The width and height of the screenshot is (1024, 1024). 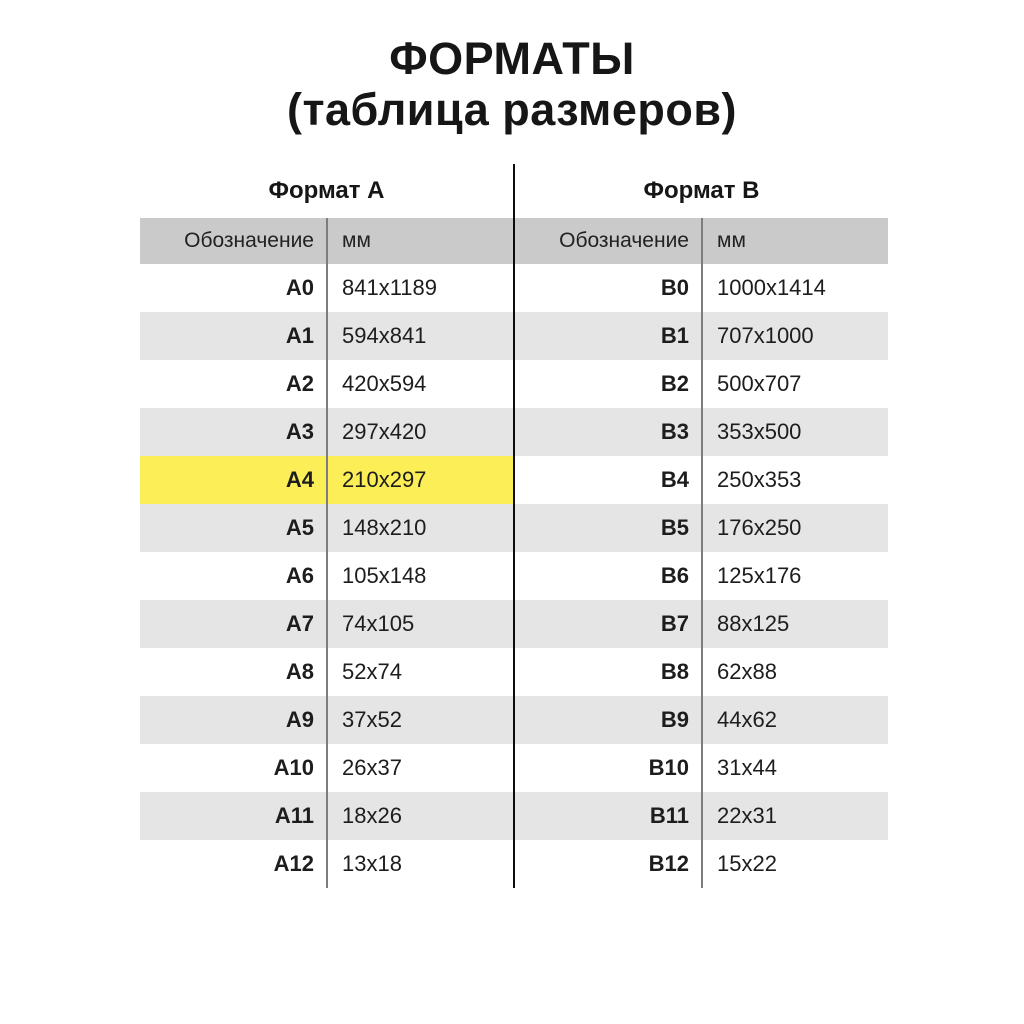 I want to click on table-row-highlighted: A4 210x297, so click(x=326, y=480).